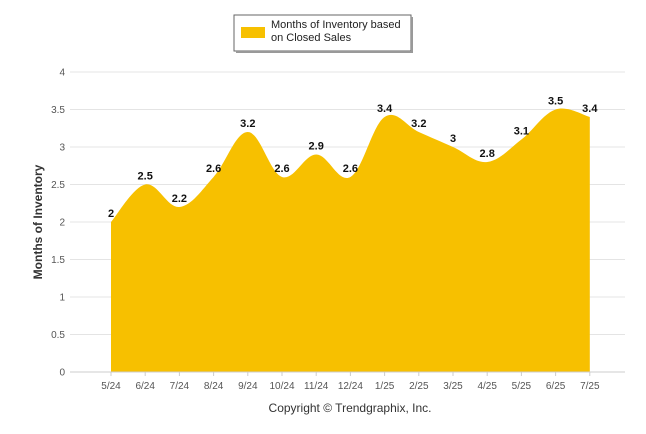 The height and width of the screenshot is (434, 646). What do you see at coordinates (111, 214) in the screenshot?
I see `data-label: 2` at bounding box center [111, 214].